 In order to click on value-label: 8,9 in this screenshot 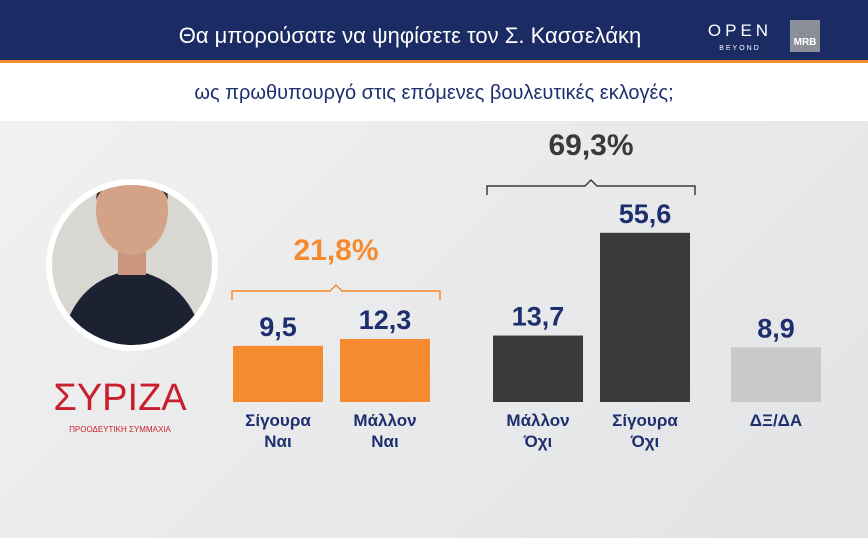, I will do `click(776, 328)`.